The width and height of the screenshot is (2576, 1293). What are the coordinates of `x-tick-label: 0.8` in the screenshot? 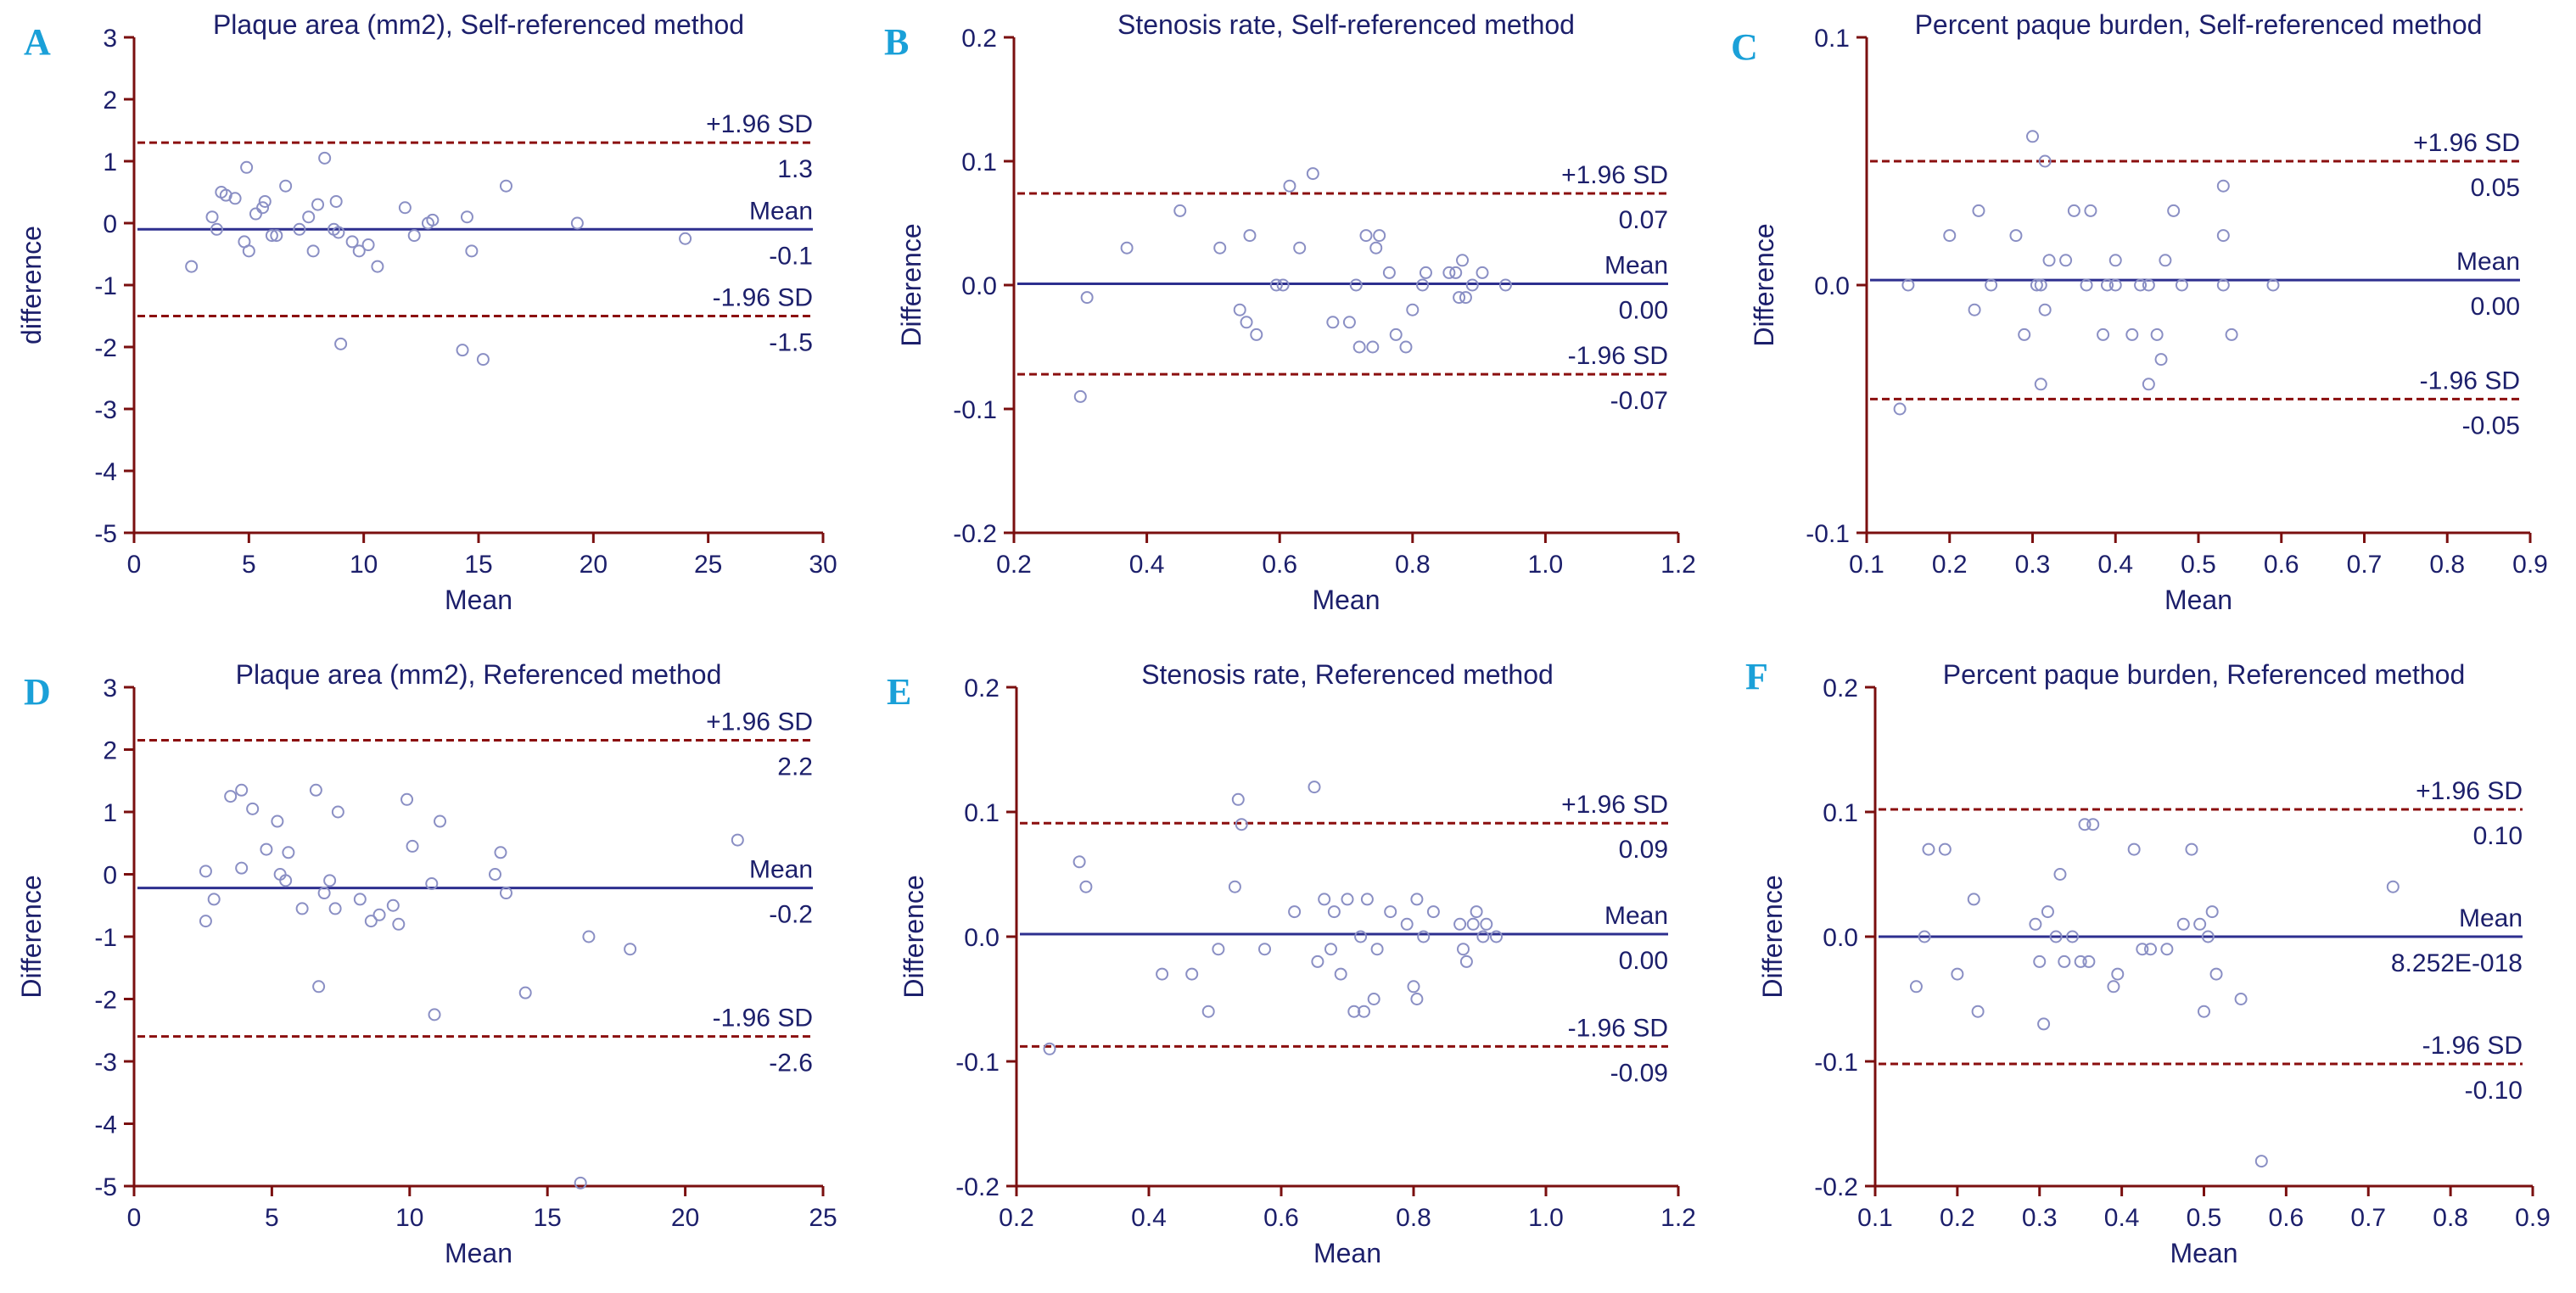 It's located at (1413, 1218).